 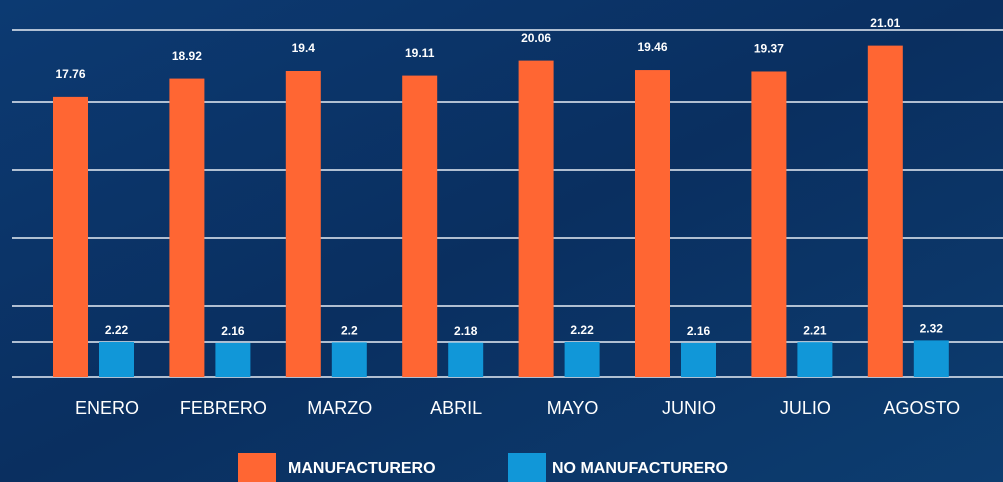 What do you see at coordinates (689, 408) in the screenshot?
I see `x-tick-label: JUNIO` at bounding box center [689, 408].